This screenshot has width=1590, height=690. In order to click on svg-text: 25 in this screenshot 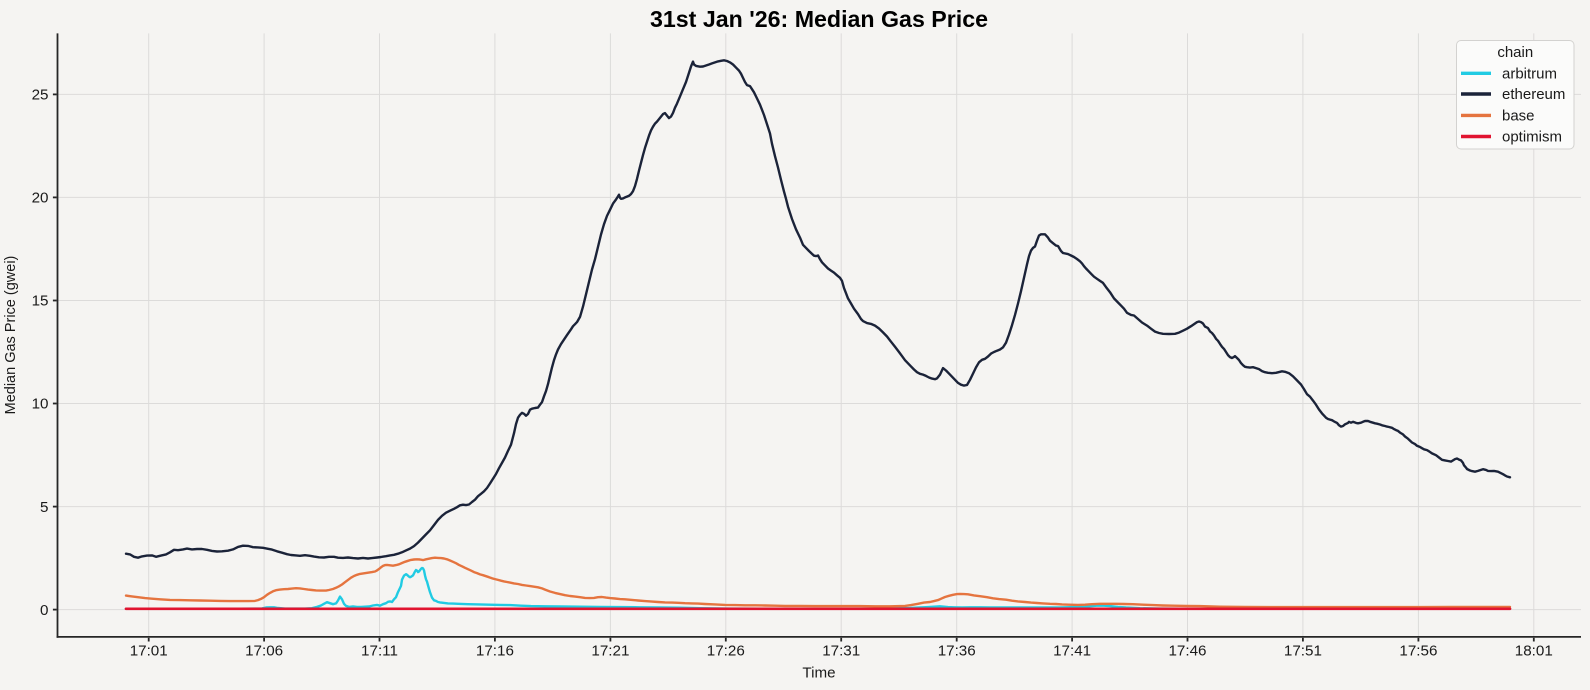, I will do `click(40, 95)`.